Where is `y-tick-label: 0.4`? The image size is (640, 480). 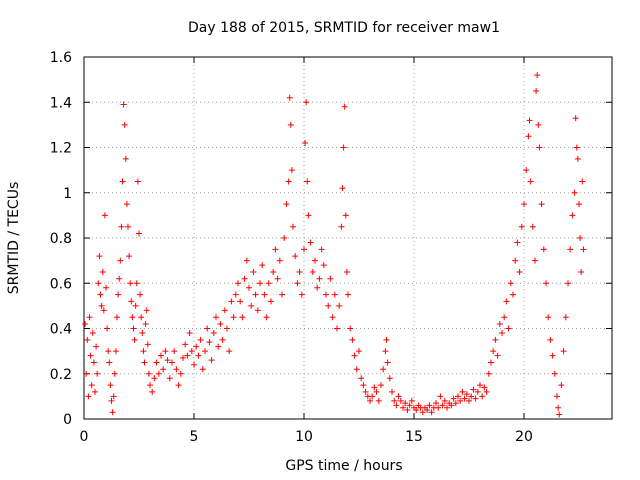
y-tick-label: 0.4 is located at coordinates (61, 330).